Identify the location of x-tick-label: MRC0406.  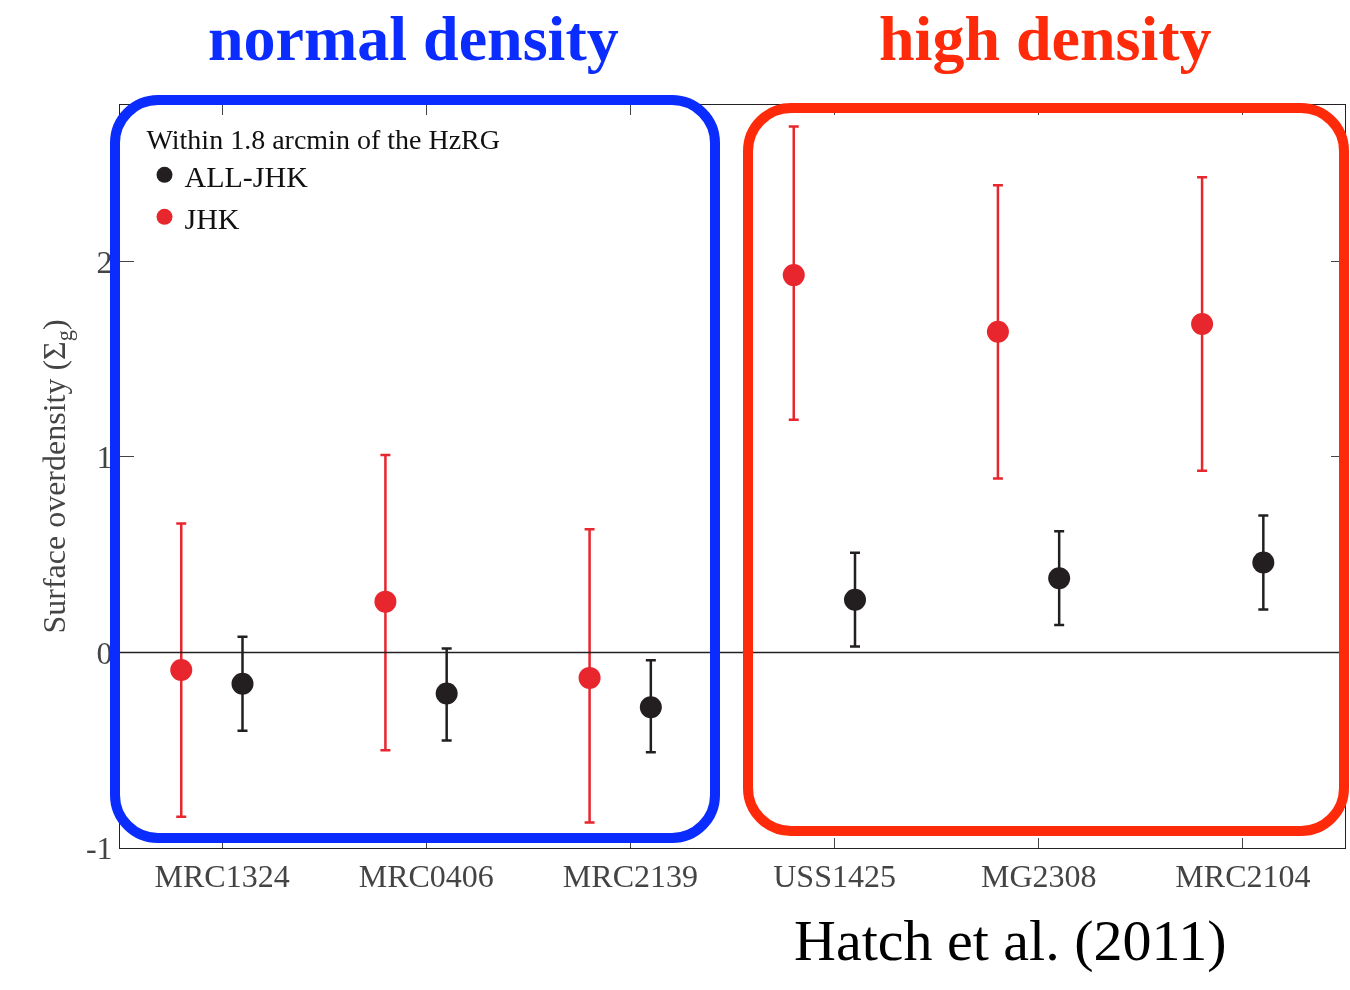
(426, 876).